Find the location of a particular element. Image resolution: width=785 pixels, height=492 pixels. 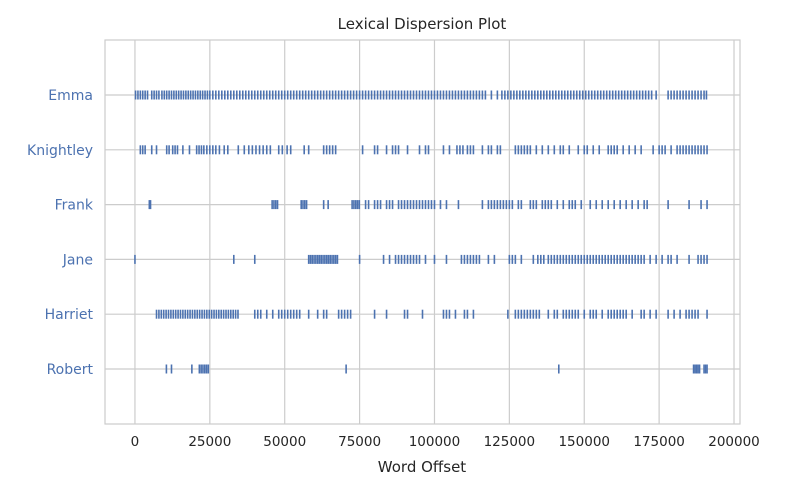

x-axis-label: Word Offset is located at coordinates (422, 467).